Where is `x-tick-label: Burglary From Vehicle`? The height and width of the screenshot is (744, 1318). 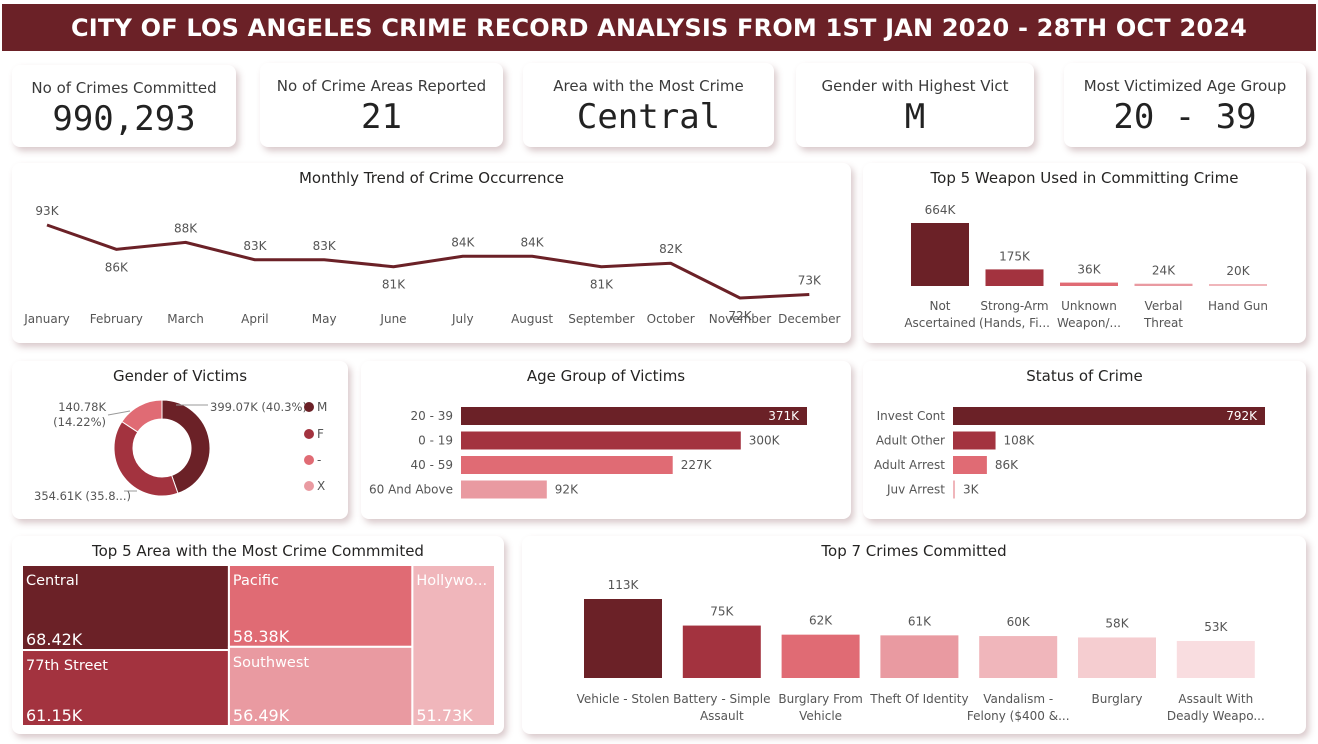 x-tick-label: Burglary From Vehicle is located at coordinates (820, 707).